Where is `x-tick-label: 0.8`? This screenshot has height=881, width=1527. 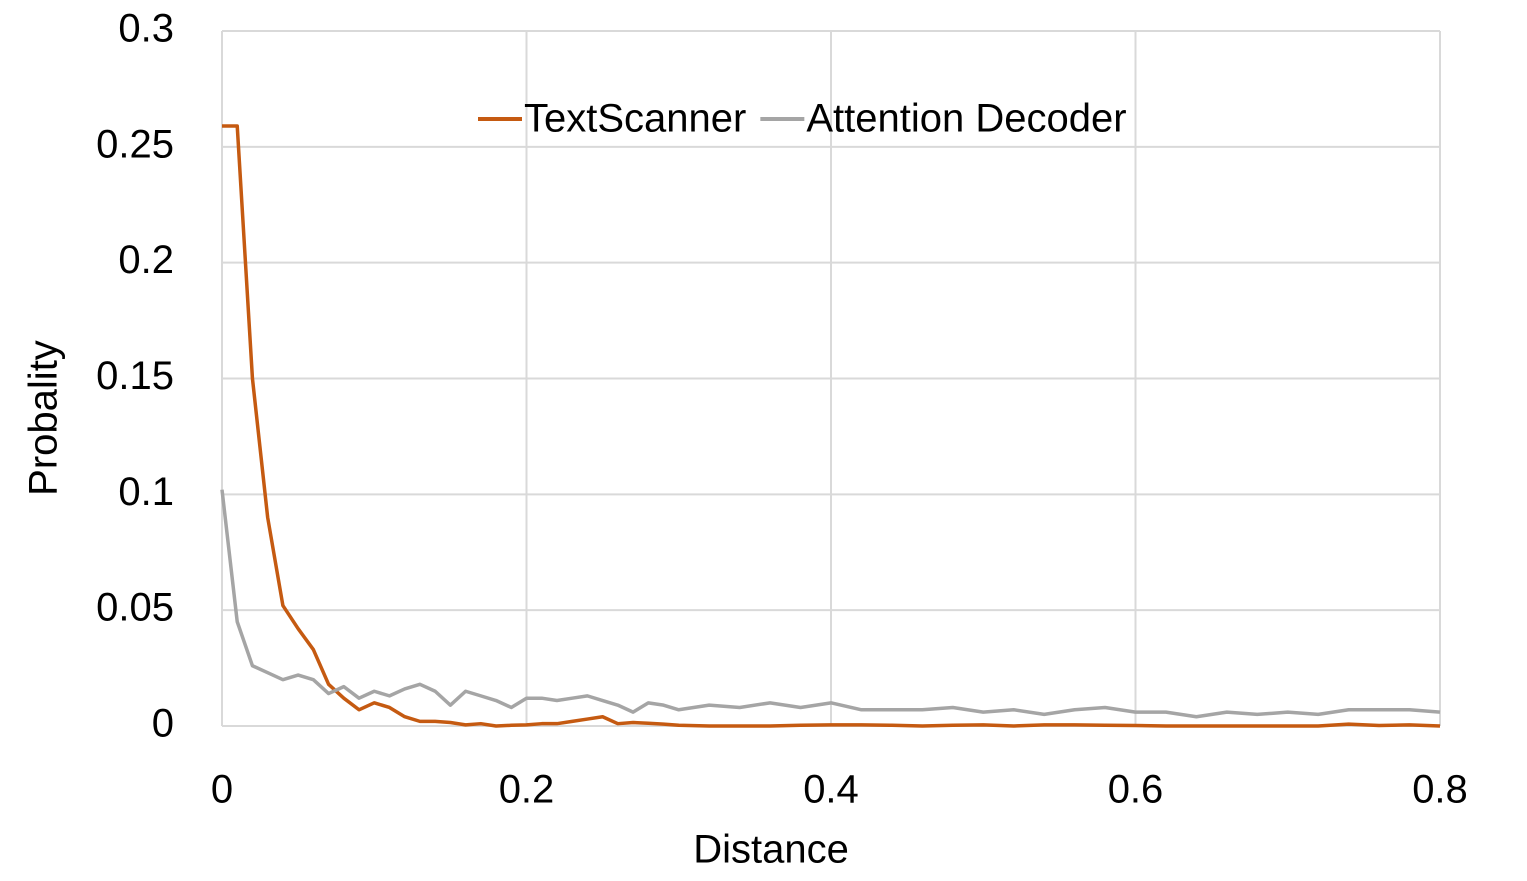
x-tick-label: 0.8 is located at coordinates (1440, 790).